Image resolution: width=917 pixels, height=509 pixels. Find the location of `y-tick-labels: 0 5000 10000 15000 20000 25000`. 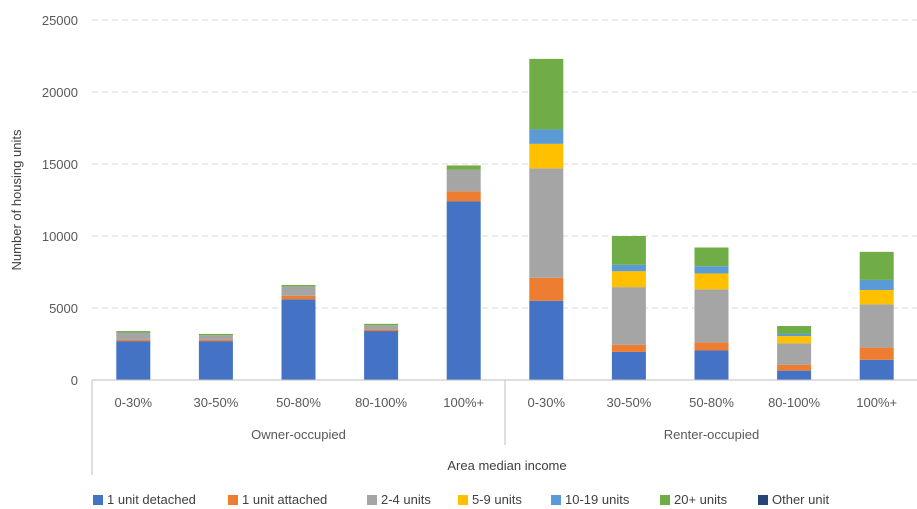

y-tick-labels: 0 5000 10000 15000 20000 25000 is located at coordinates (60, 200).